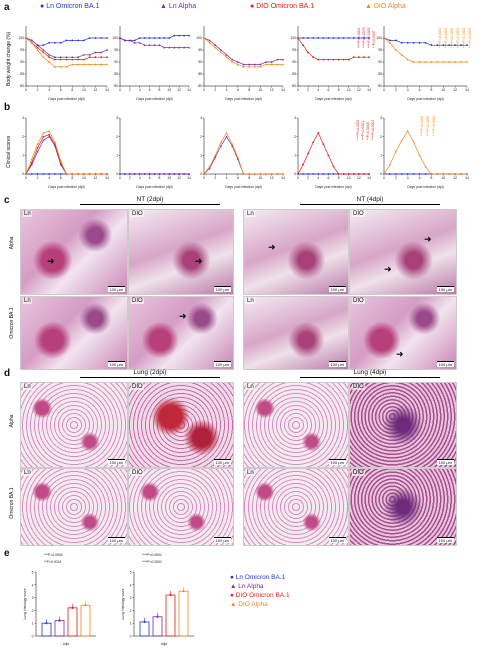 This screenshot has width=486, height=656. What do you see at coordinates (85, 605) in the screenshot?
I see `e-point` at bounding box center [85, 605].